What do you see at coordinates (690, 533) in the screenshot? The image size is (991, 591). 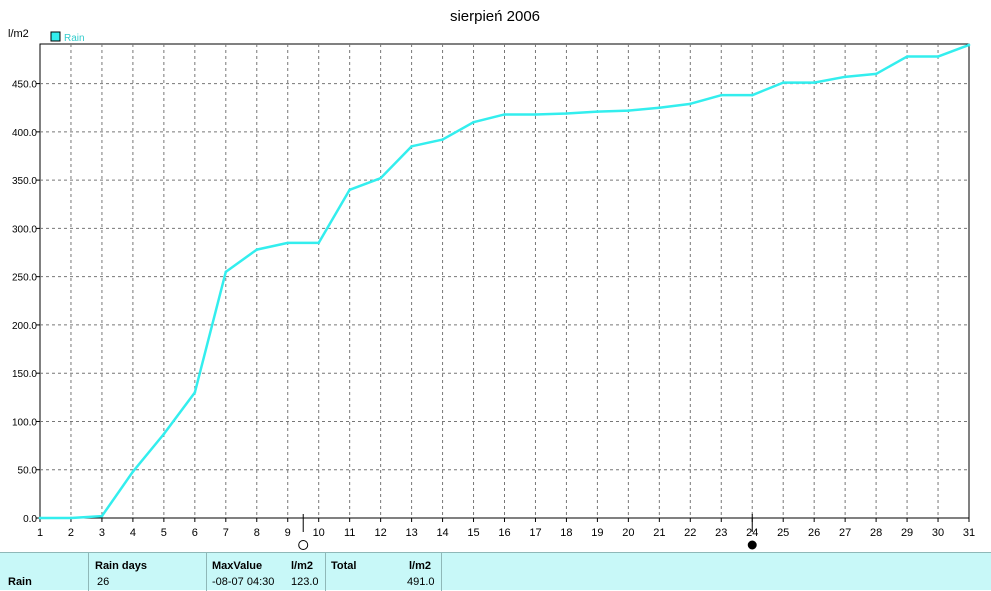 I see `x-tick-label: 22` at bounding box center [690, 533].